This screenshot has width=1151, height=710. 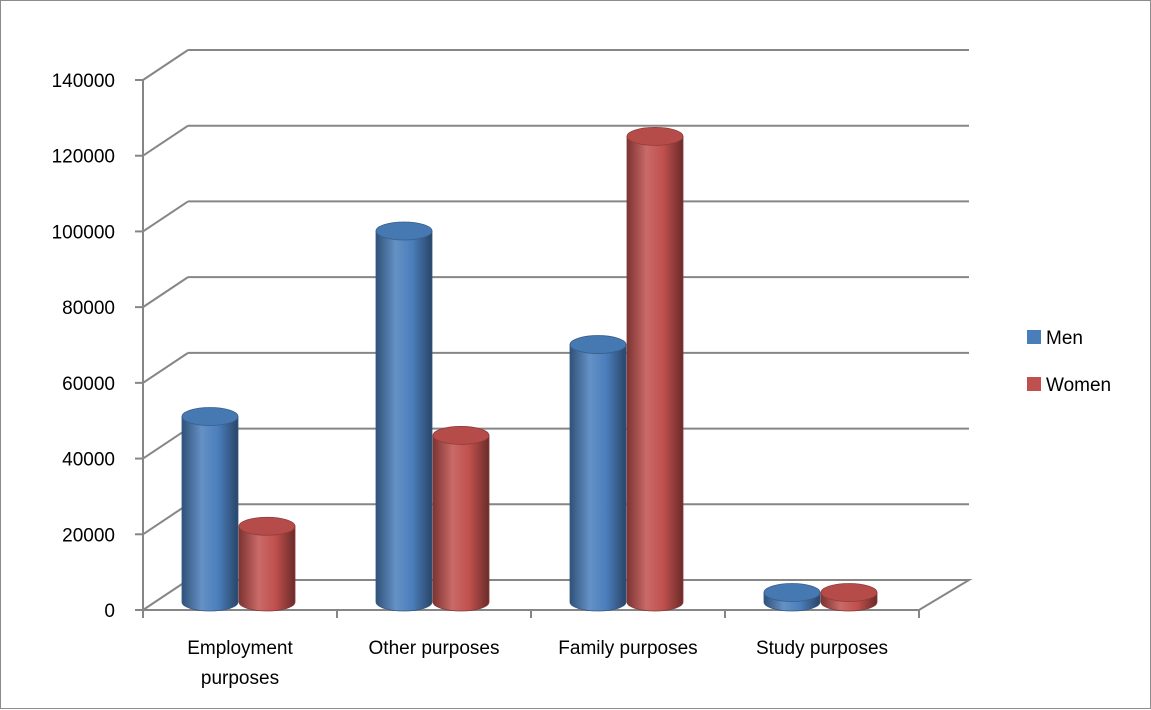 What do you see at coordinates (88, 384) in the screenshot?
I see `y-tick-label: 60000` at bounding box center [88, 384].